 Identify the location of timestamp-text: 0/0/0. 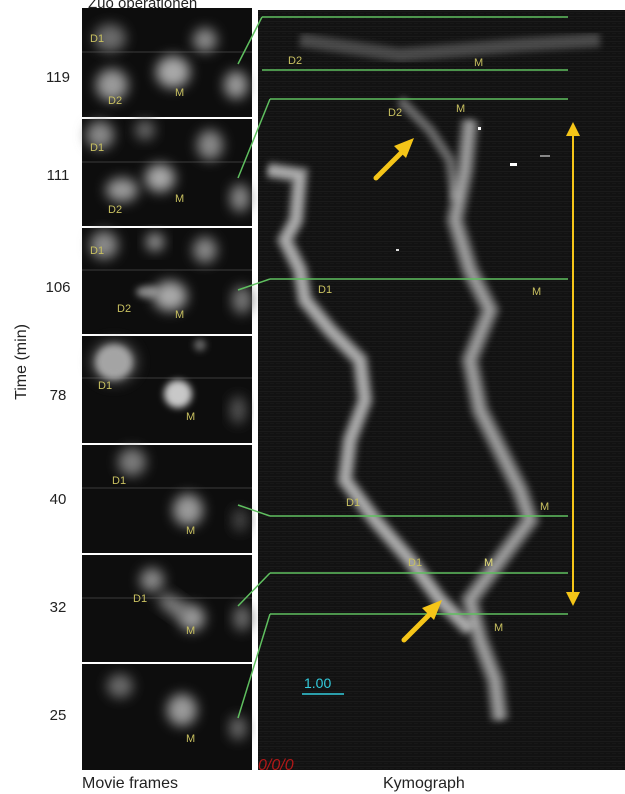
(276, 765).